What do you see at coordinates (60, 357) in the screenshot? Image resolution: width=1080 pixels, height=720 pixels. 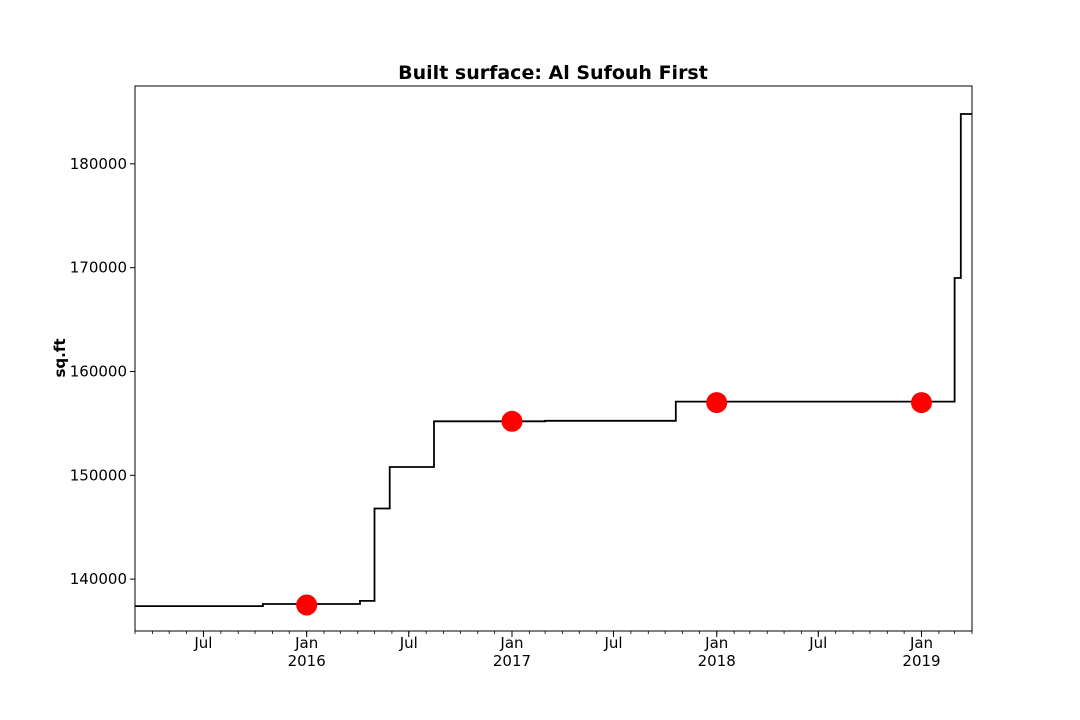 I see `y-axis-label: sq.ft` at bounding box center [60, 357].